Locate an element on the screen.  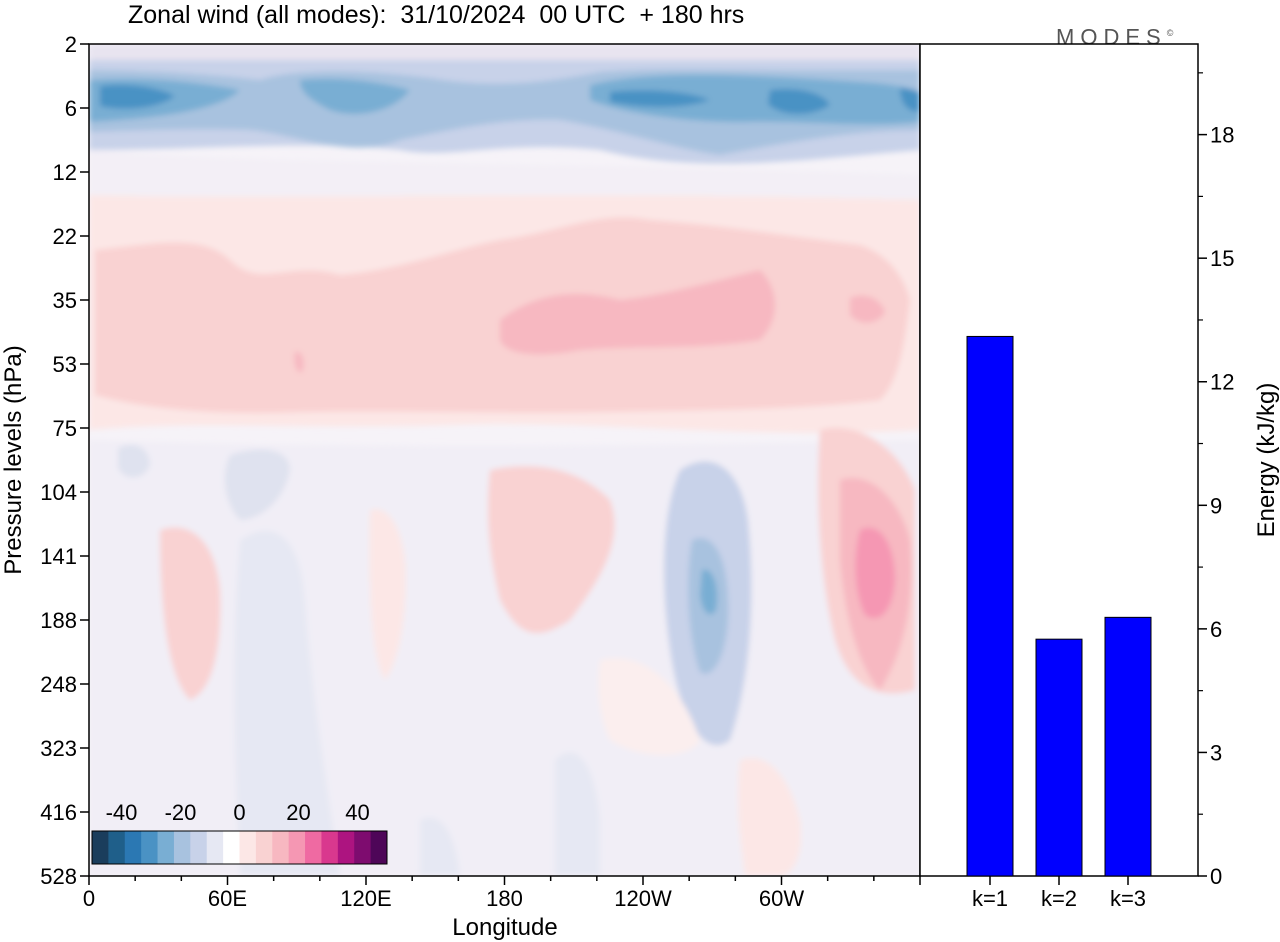
energy-tick-label: 12 is located at coordinates (1222, 382).